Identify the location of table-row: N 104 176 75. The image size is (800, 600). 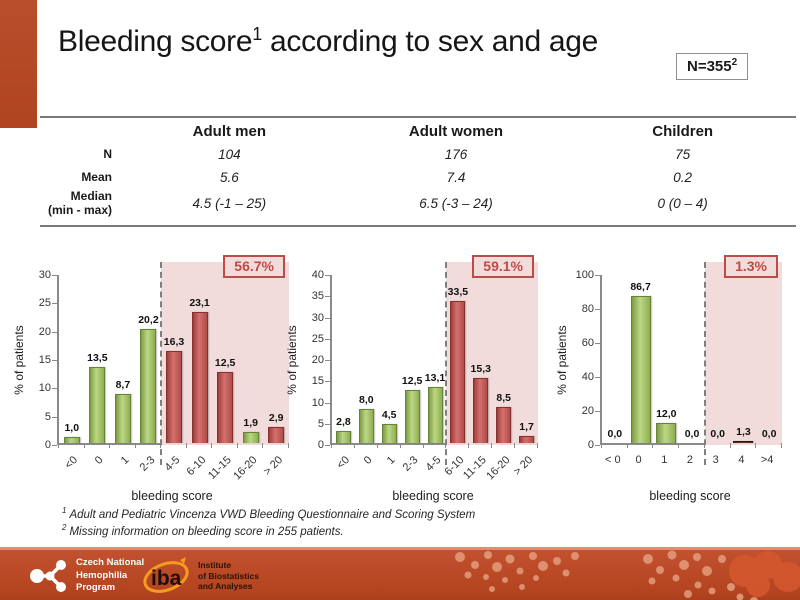
(418, 154).